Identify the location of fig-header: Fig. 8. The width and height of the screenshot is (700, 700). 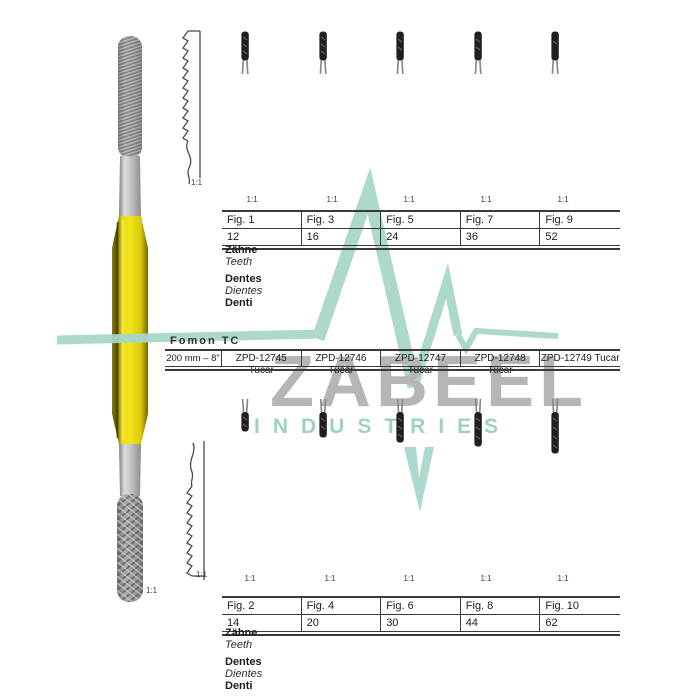
(501, 606).